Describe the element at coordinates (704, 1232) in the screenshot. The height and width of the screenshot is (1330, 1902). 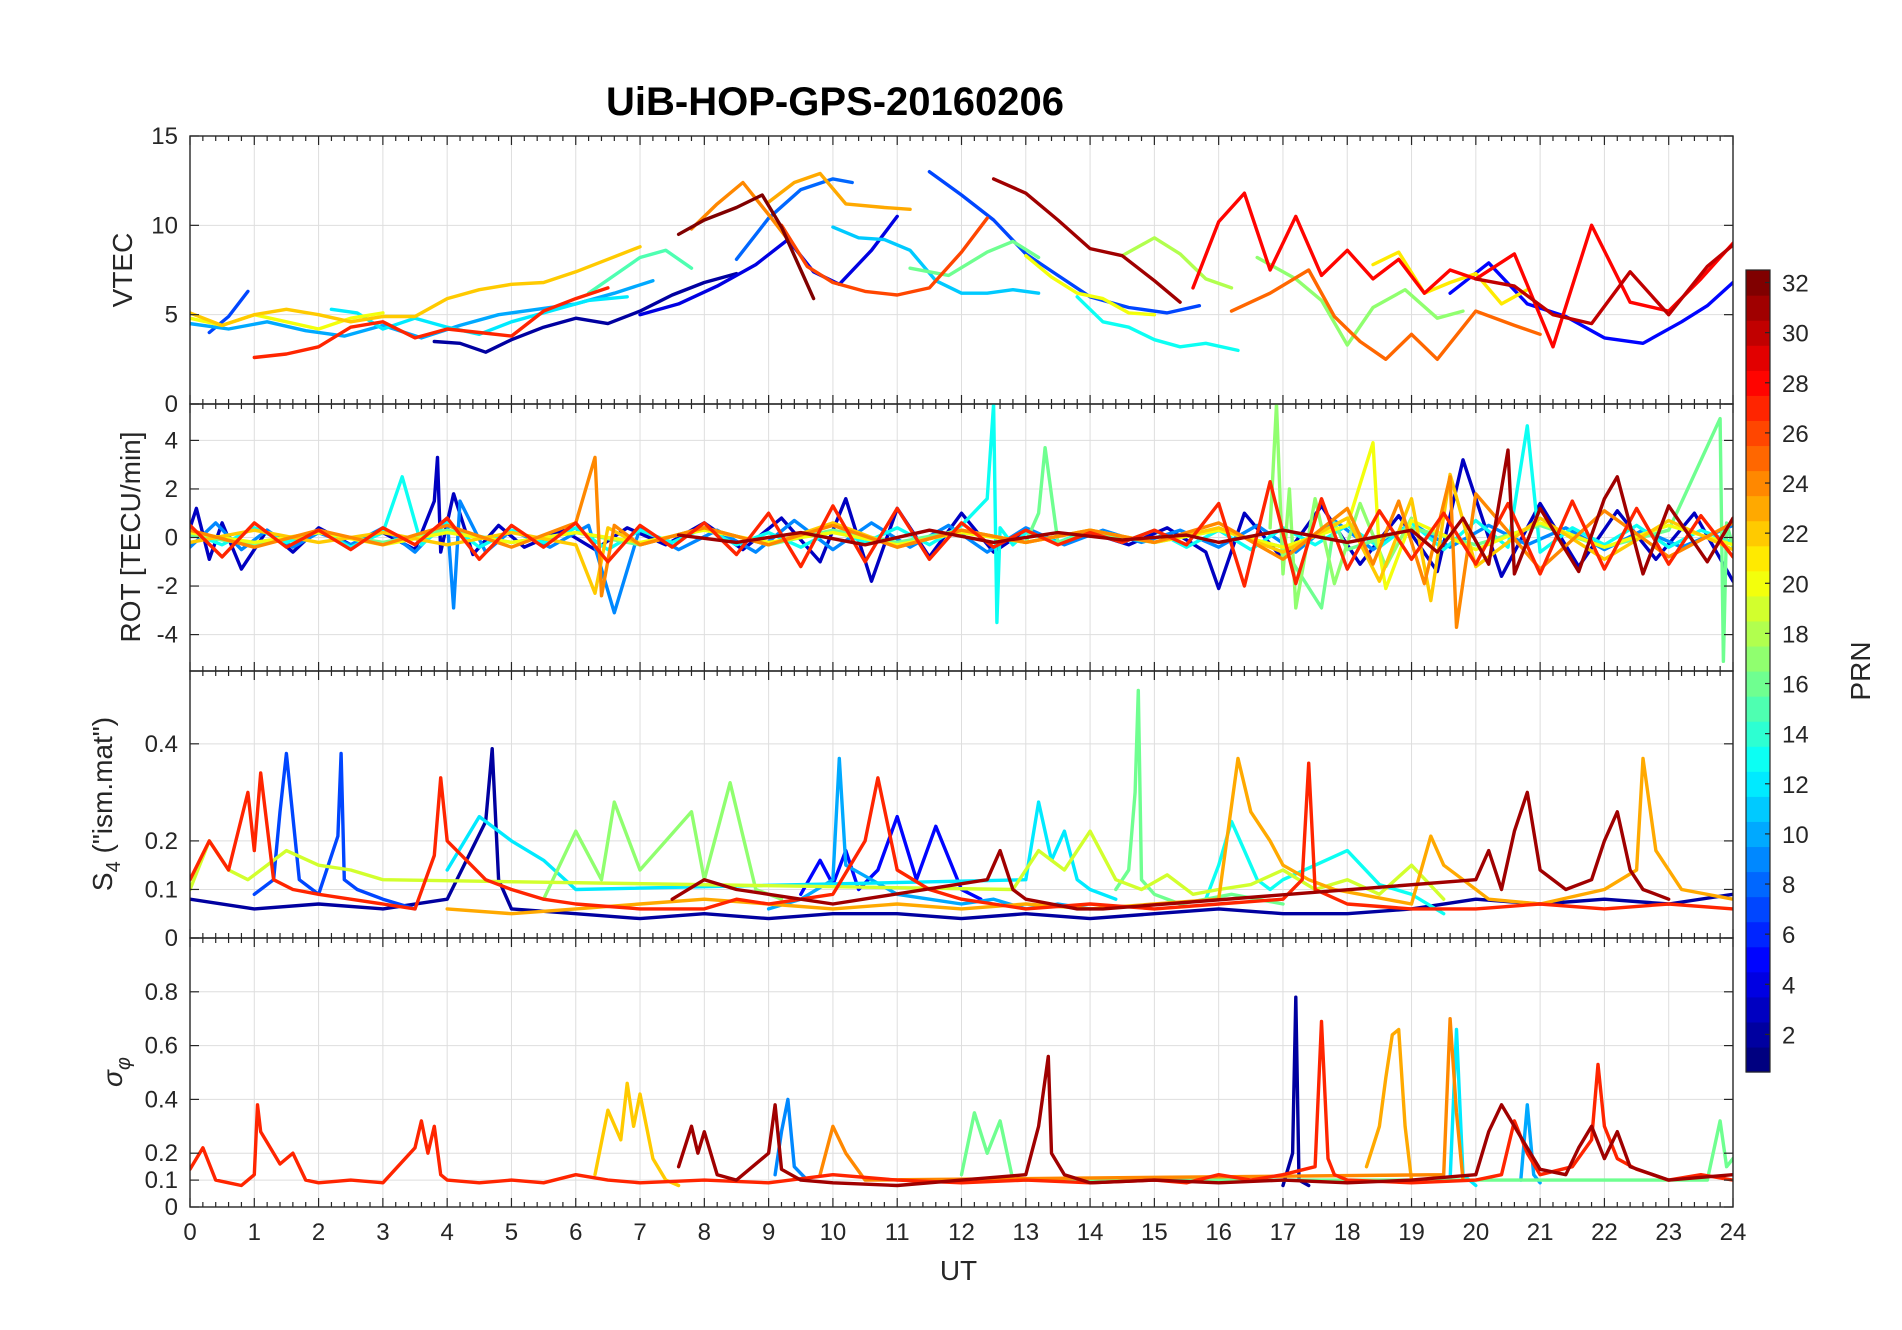
I see `x-tick-label: 8` at that location.